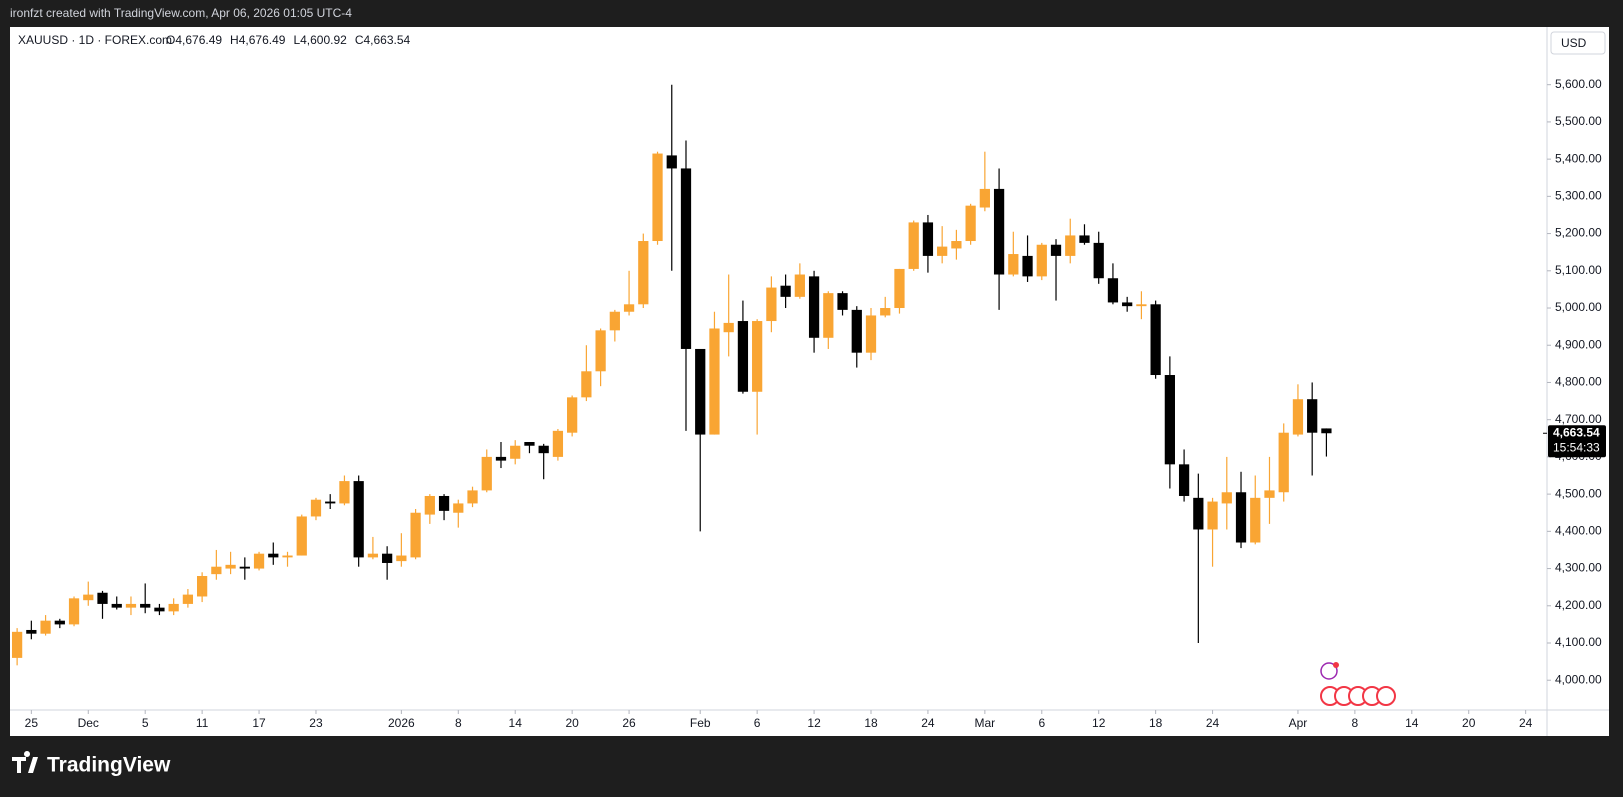 Image resolution: width=1623 pixels, height=797 pixels. Describe the element at coordinates (88, 723) in the screenshot. I see `x-tick-label: Dec` at that location.